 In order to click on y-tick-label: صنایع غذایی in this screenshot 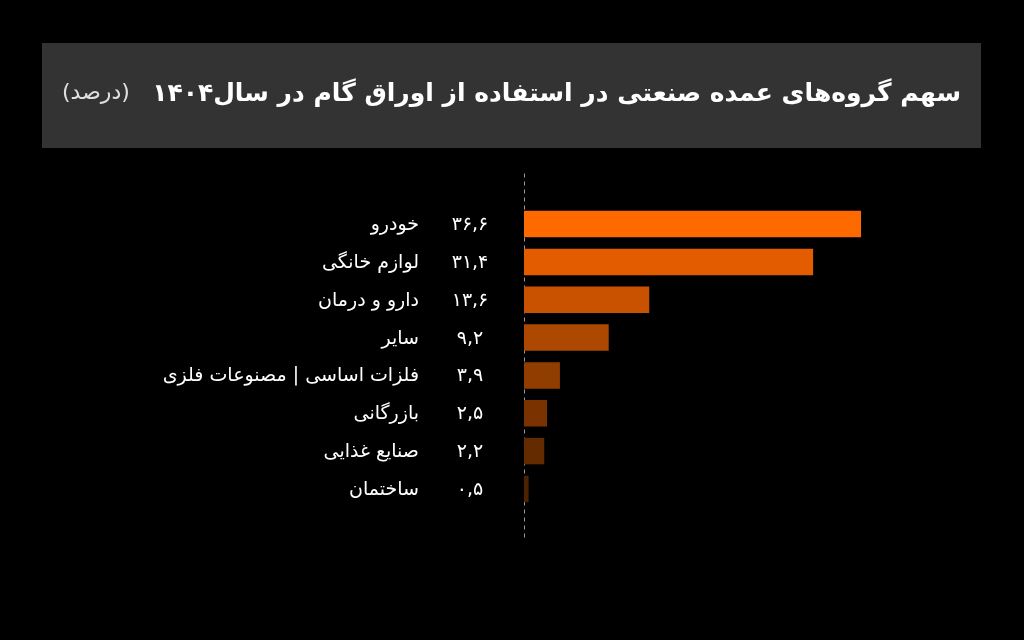, I will do `click(371, 451)`.